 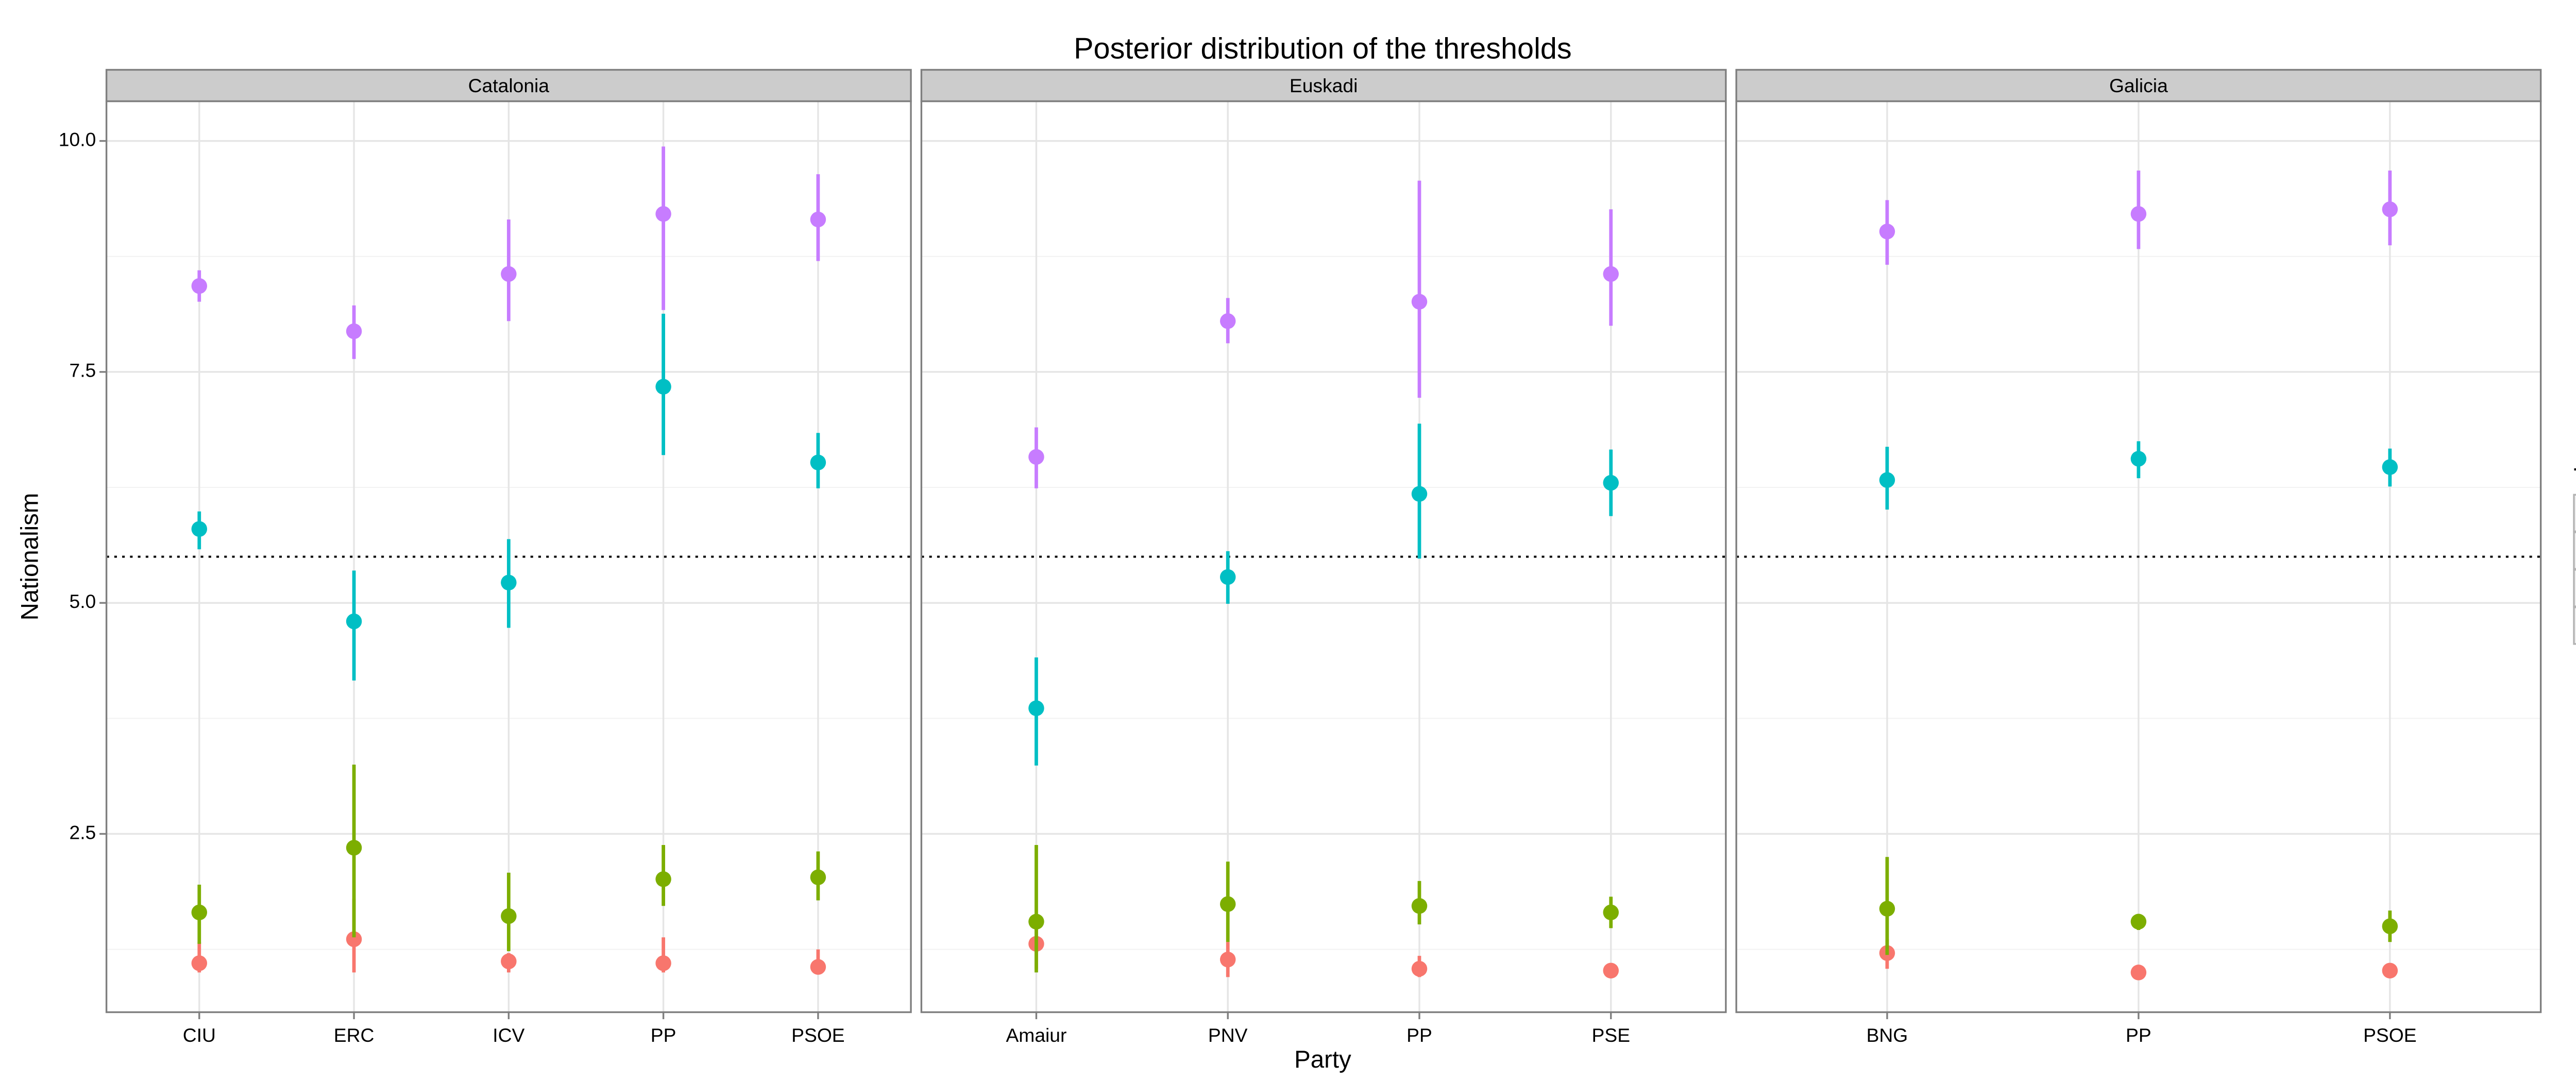 I want to click on chart-title: Posterior distribution of the thresholds, so click(x=1323, y=48).